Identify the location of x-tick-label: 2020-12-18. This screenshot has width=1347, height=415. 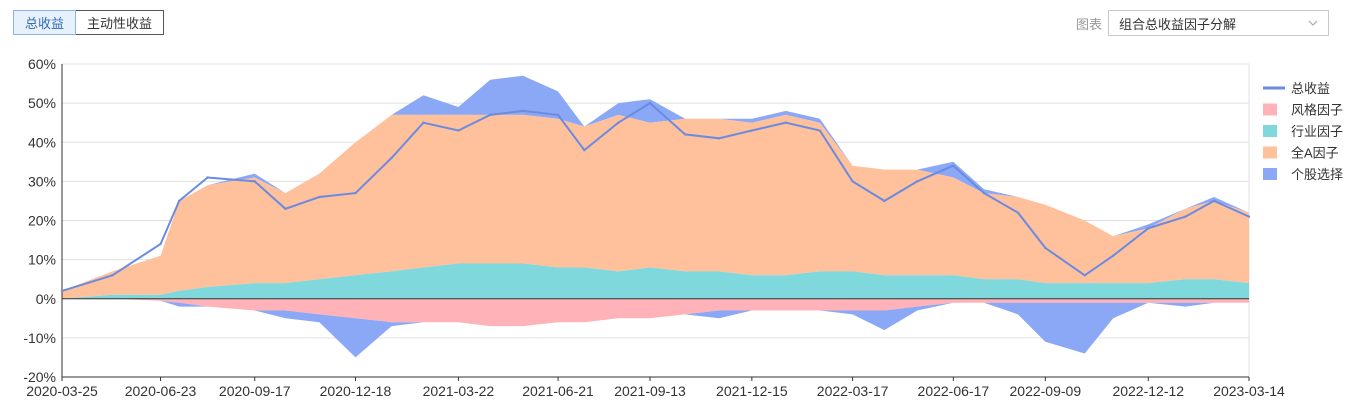
(356, 391).